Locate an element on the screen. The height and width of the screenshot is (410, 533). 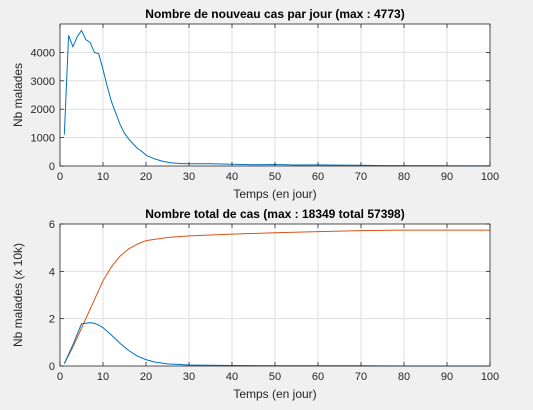
new-cases-y-tick-label: 0 is located at coordinates (52, 167).